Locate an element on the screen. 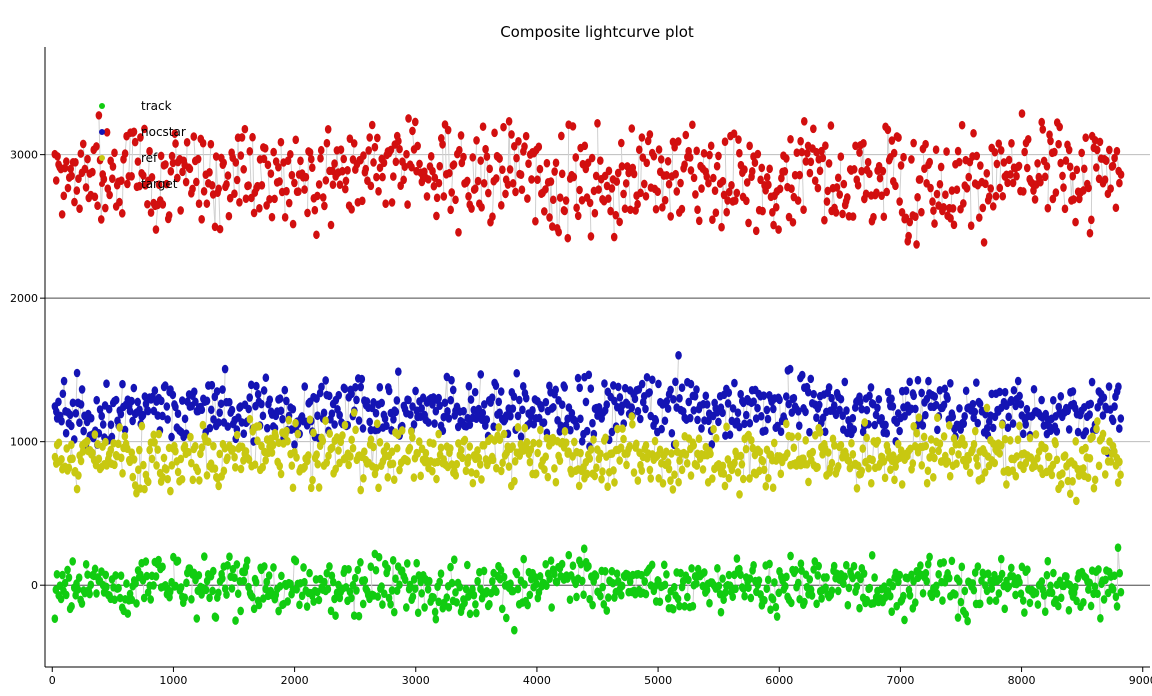 Image resolution: width=1152 pixels, height=696 pixels. legend-marker-track is located at coordinates (102, 106).